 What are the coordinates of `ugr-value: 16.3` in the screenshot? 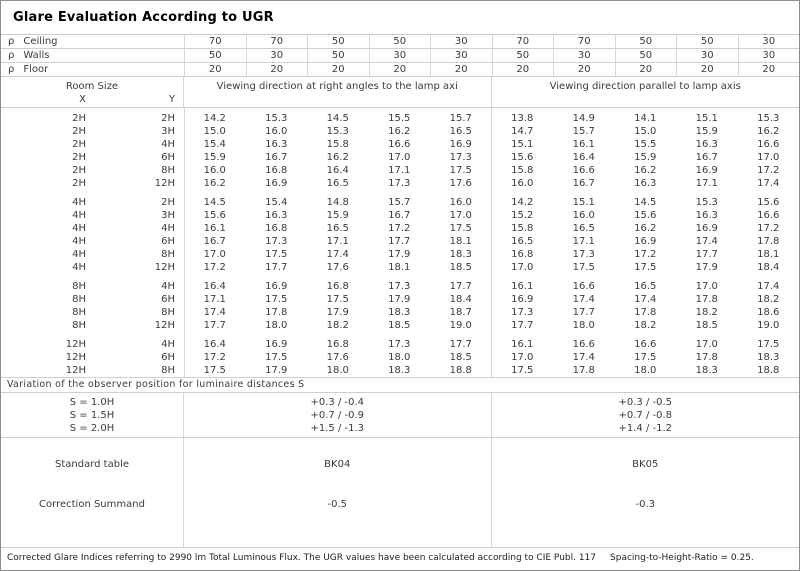 It's located at (706, 144).